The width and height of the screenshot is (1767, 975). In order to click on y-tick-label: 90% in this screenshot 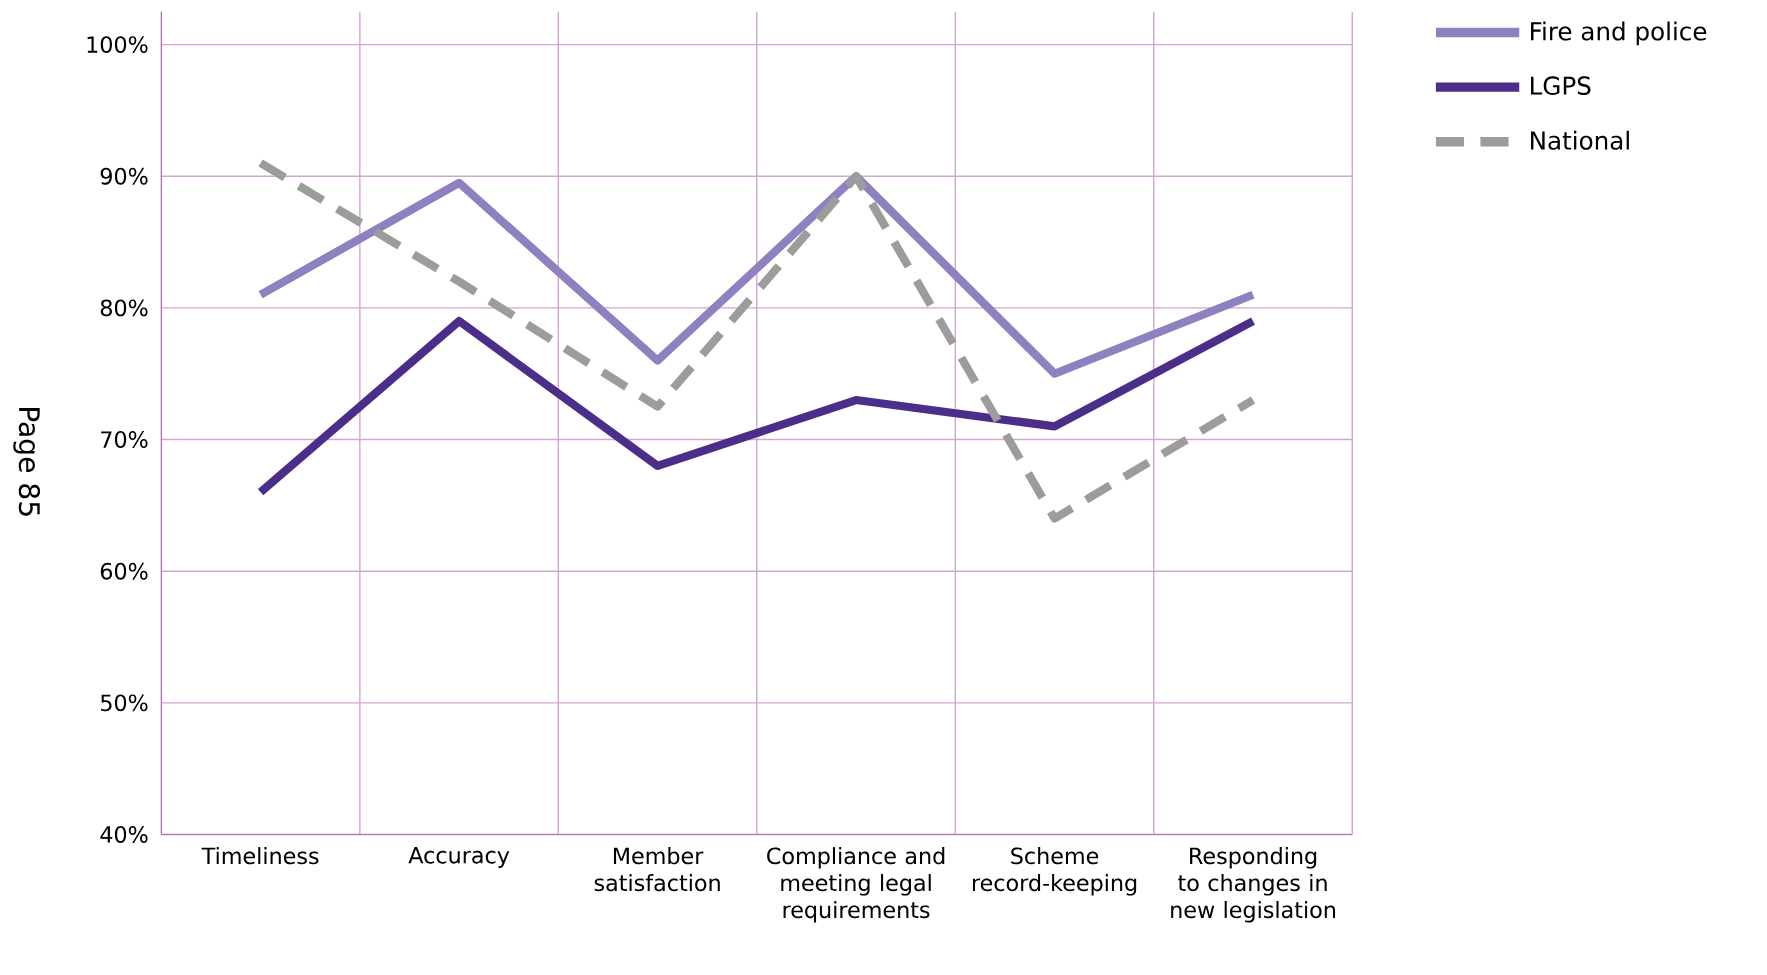, I will do `click(124, 176)`.